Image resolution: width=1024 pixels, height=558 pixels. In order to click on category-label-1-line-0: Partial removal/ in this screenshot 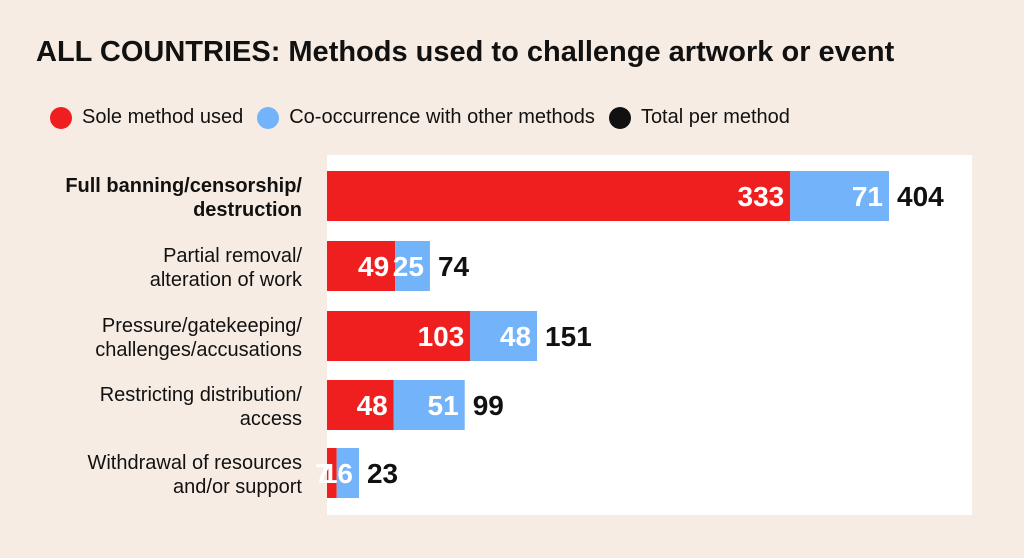, I will do `click(232, 256)`.